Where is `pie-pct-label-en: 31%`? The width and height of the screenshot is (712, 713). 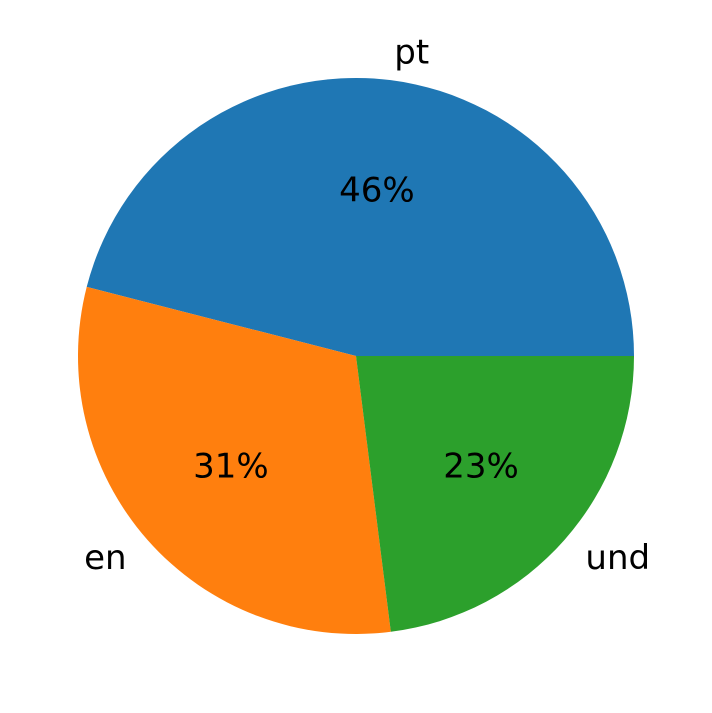 pie-pct-label-en: 31% is located at coordinates (231, 466).